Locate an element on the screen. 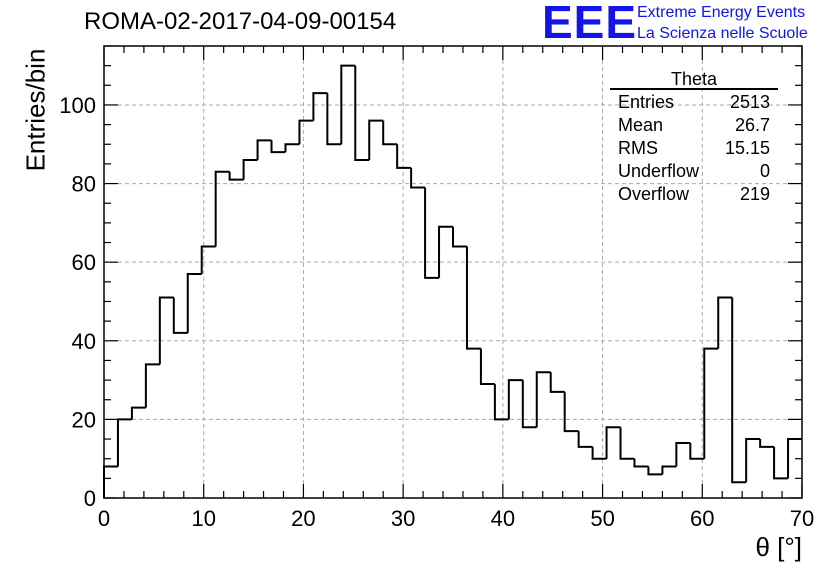 The image size is (836, 572). x-tick-label: 50 is located at coordinates (602, 518).